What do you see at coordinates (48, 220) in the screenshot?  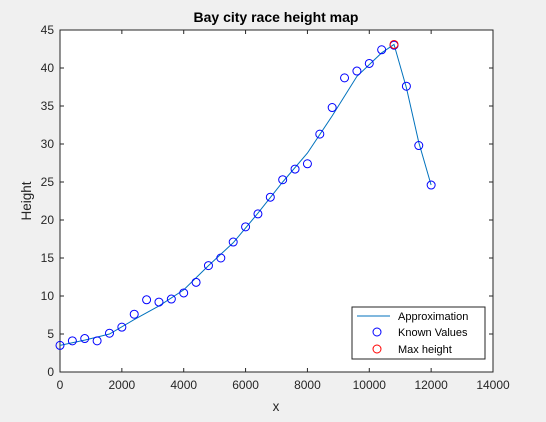 I see `y-tick-label: 20` at bounding box center [48, 220].